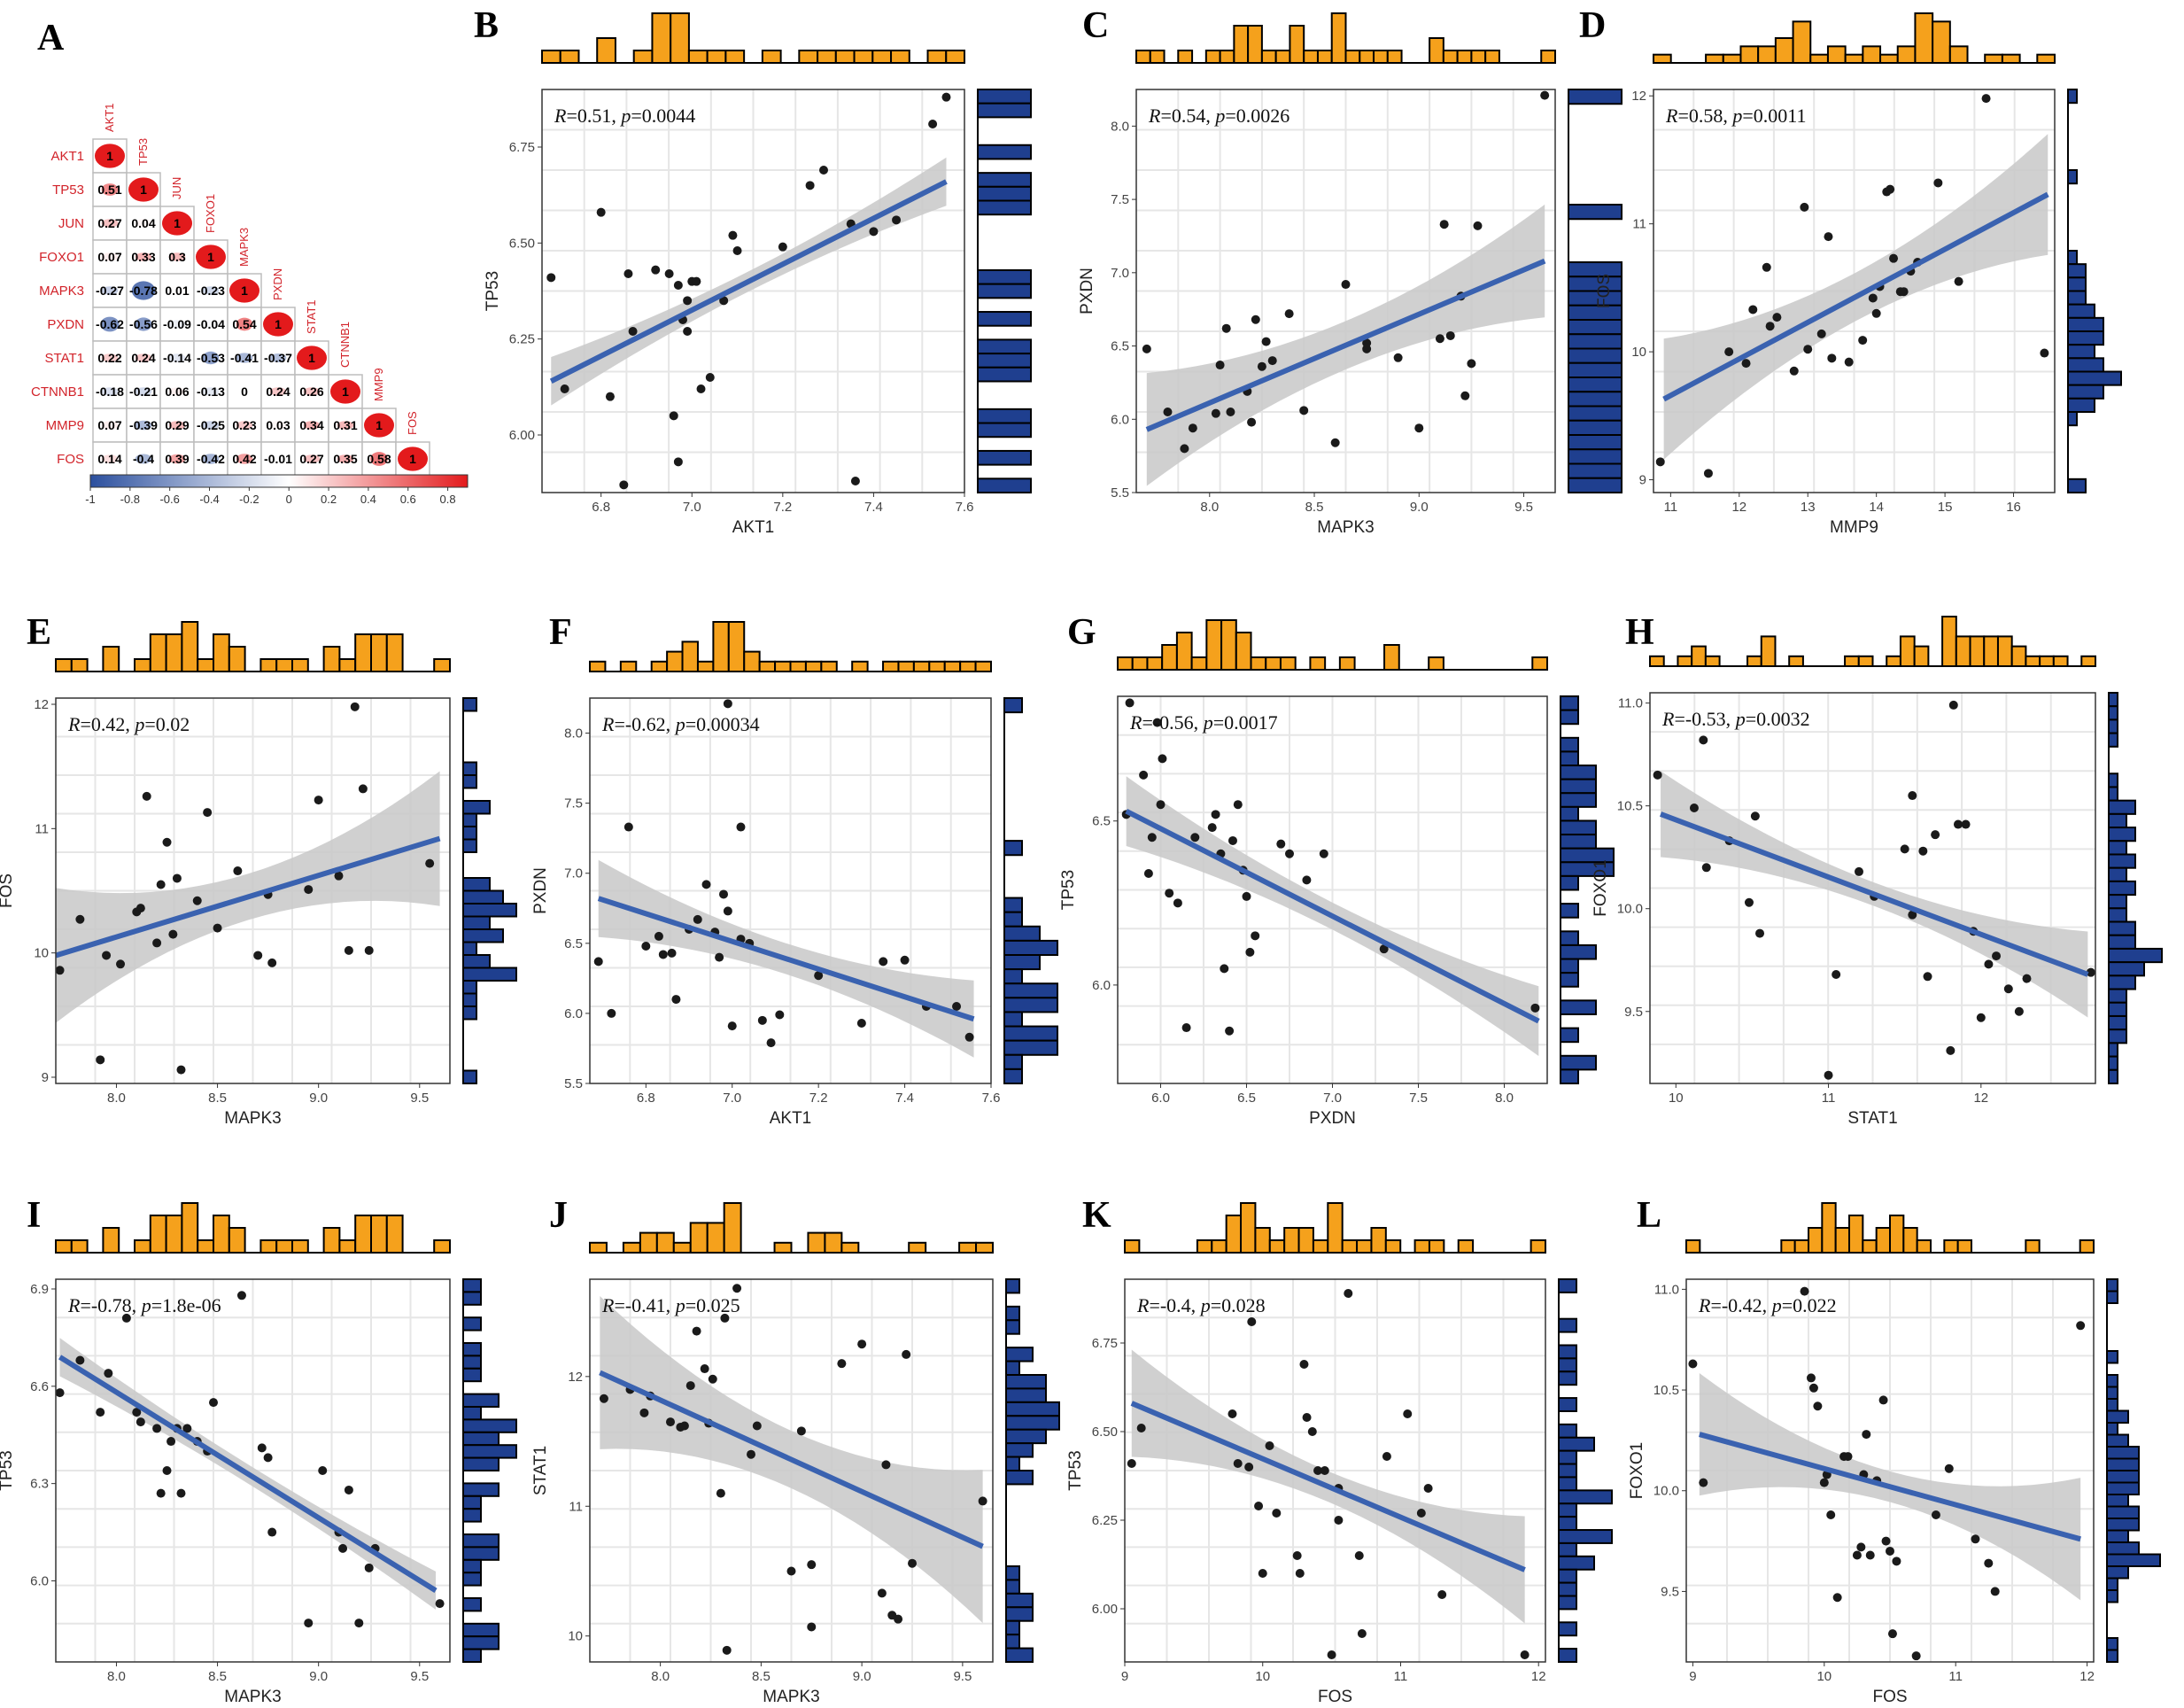 This screenshot has height=1708, width=2184. I want to click on colorbar-tick-label: 0.6, so click(408, 499).